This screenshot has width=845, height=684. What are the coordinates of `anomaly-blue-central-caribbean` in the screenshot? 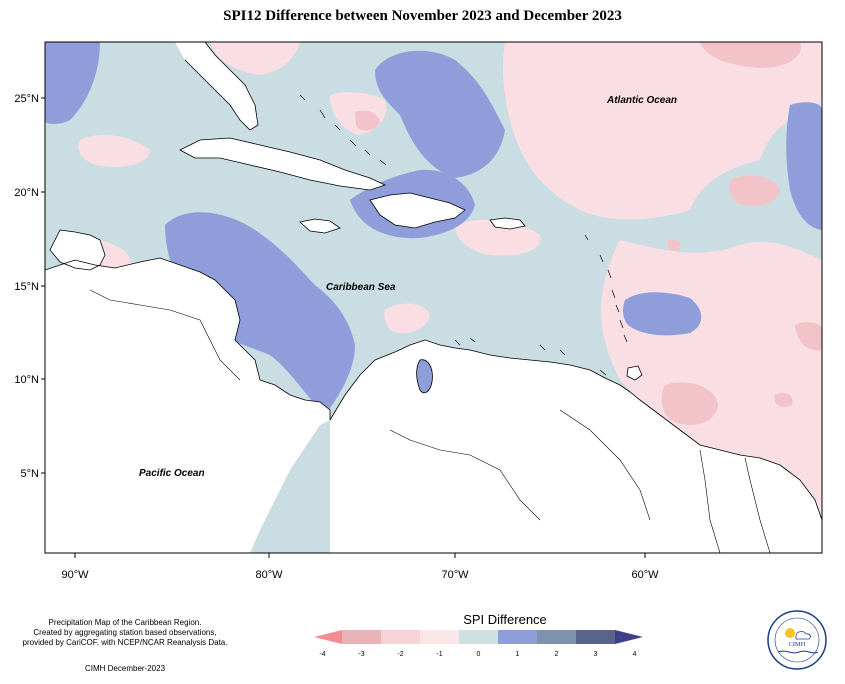 It's located at (260, 313).